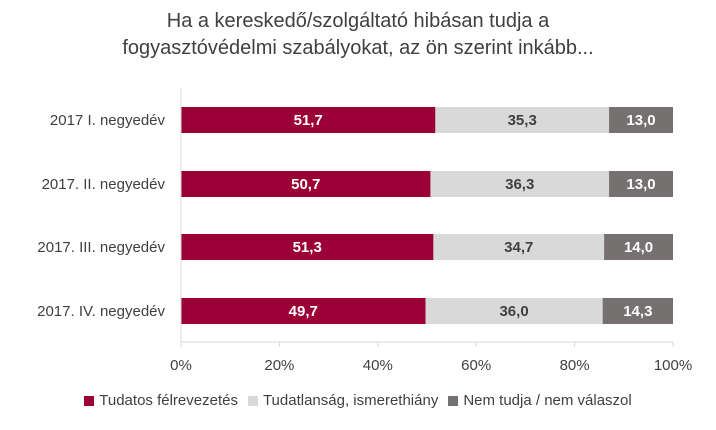 The height and width of the screenshot is (430, 716). Describe the element at coordinates (101, 311) in the screenshot. I see `category-label: 2017. IV. negyedév` at that location.